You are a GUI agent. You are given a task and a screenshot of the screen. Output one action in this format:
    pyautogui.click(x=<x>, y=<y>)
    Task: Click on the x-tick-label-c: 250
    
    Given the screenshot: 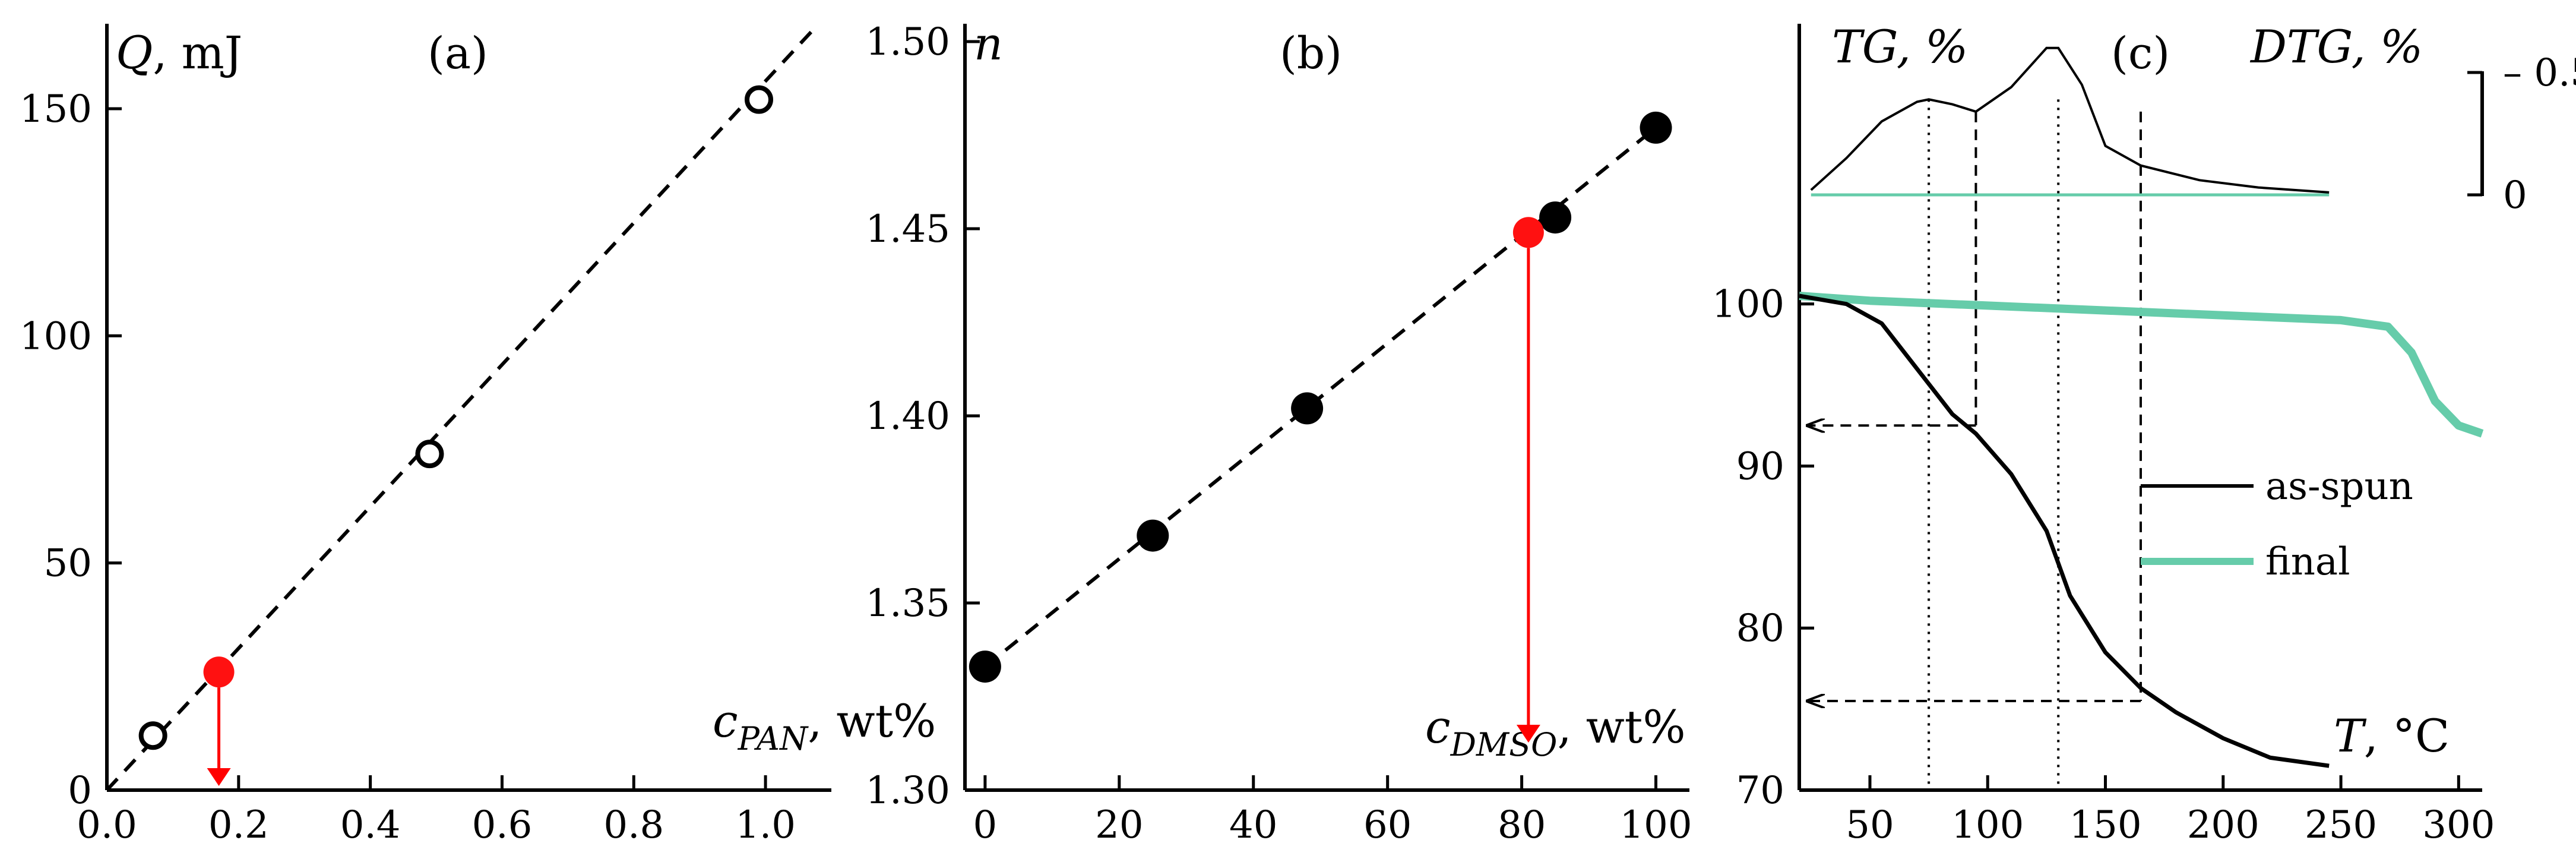 What is the action you would take?
    pyautogui.click(x=2341, y=825)
    